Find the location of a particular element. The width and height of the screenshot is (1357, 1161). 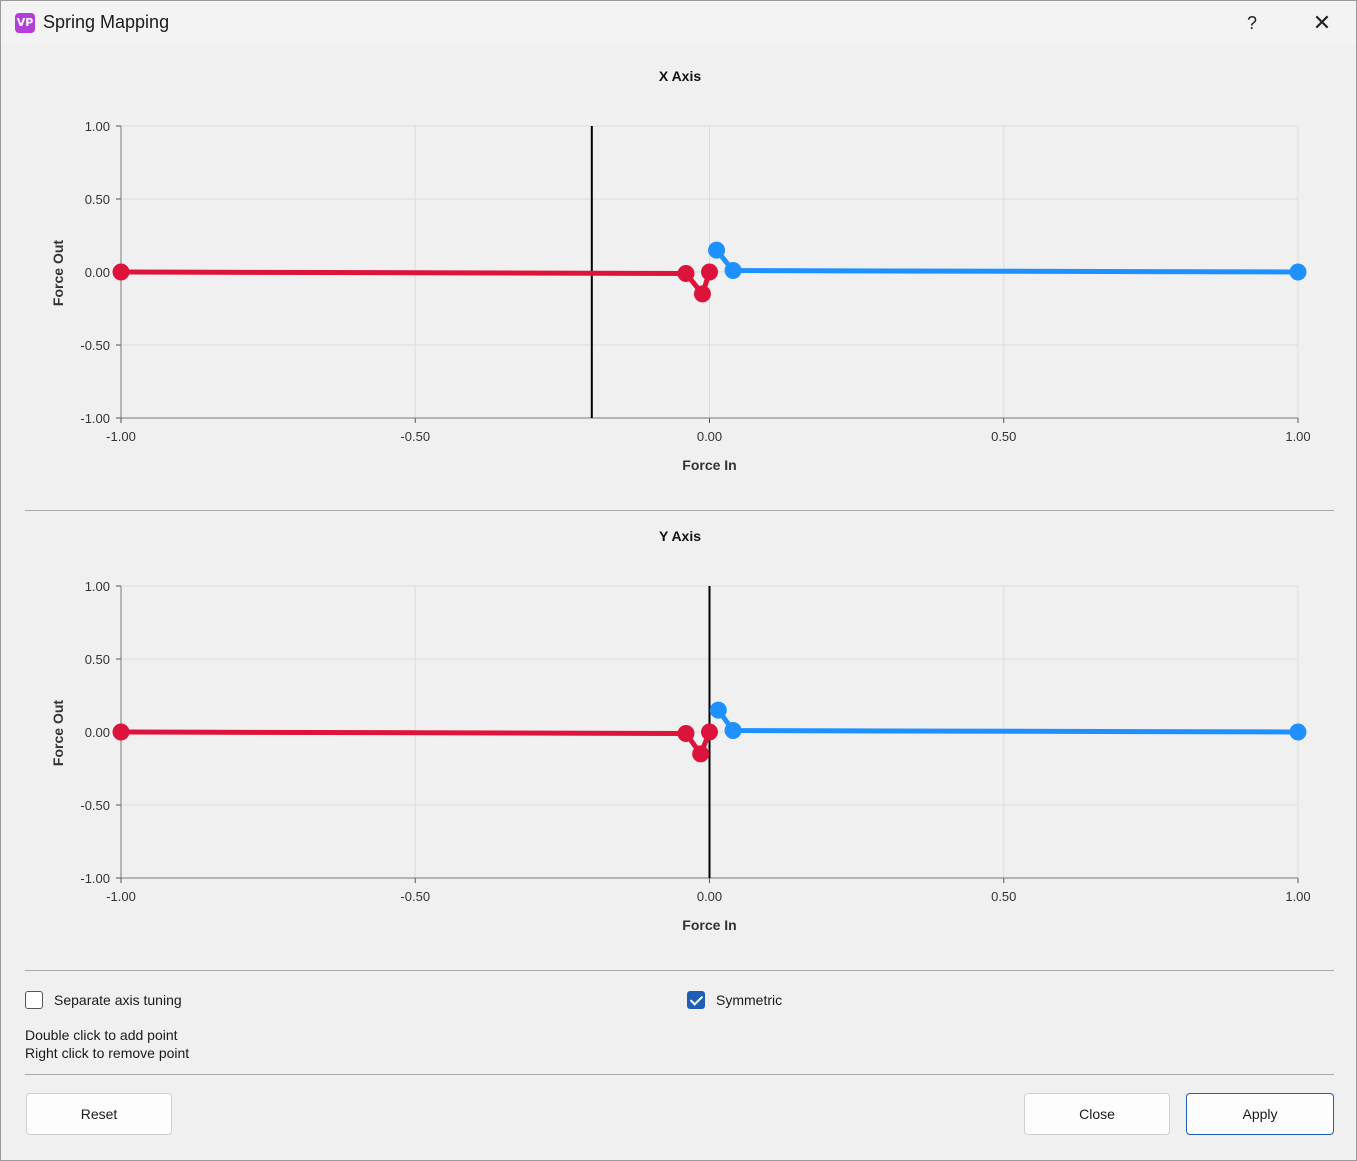

chart-divider is located at coordinates (679, 510).